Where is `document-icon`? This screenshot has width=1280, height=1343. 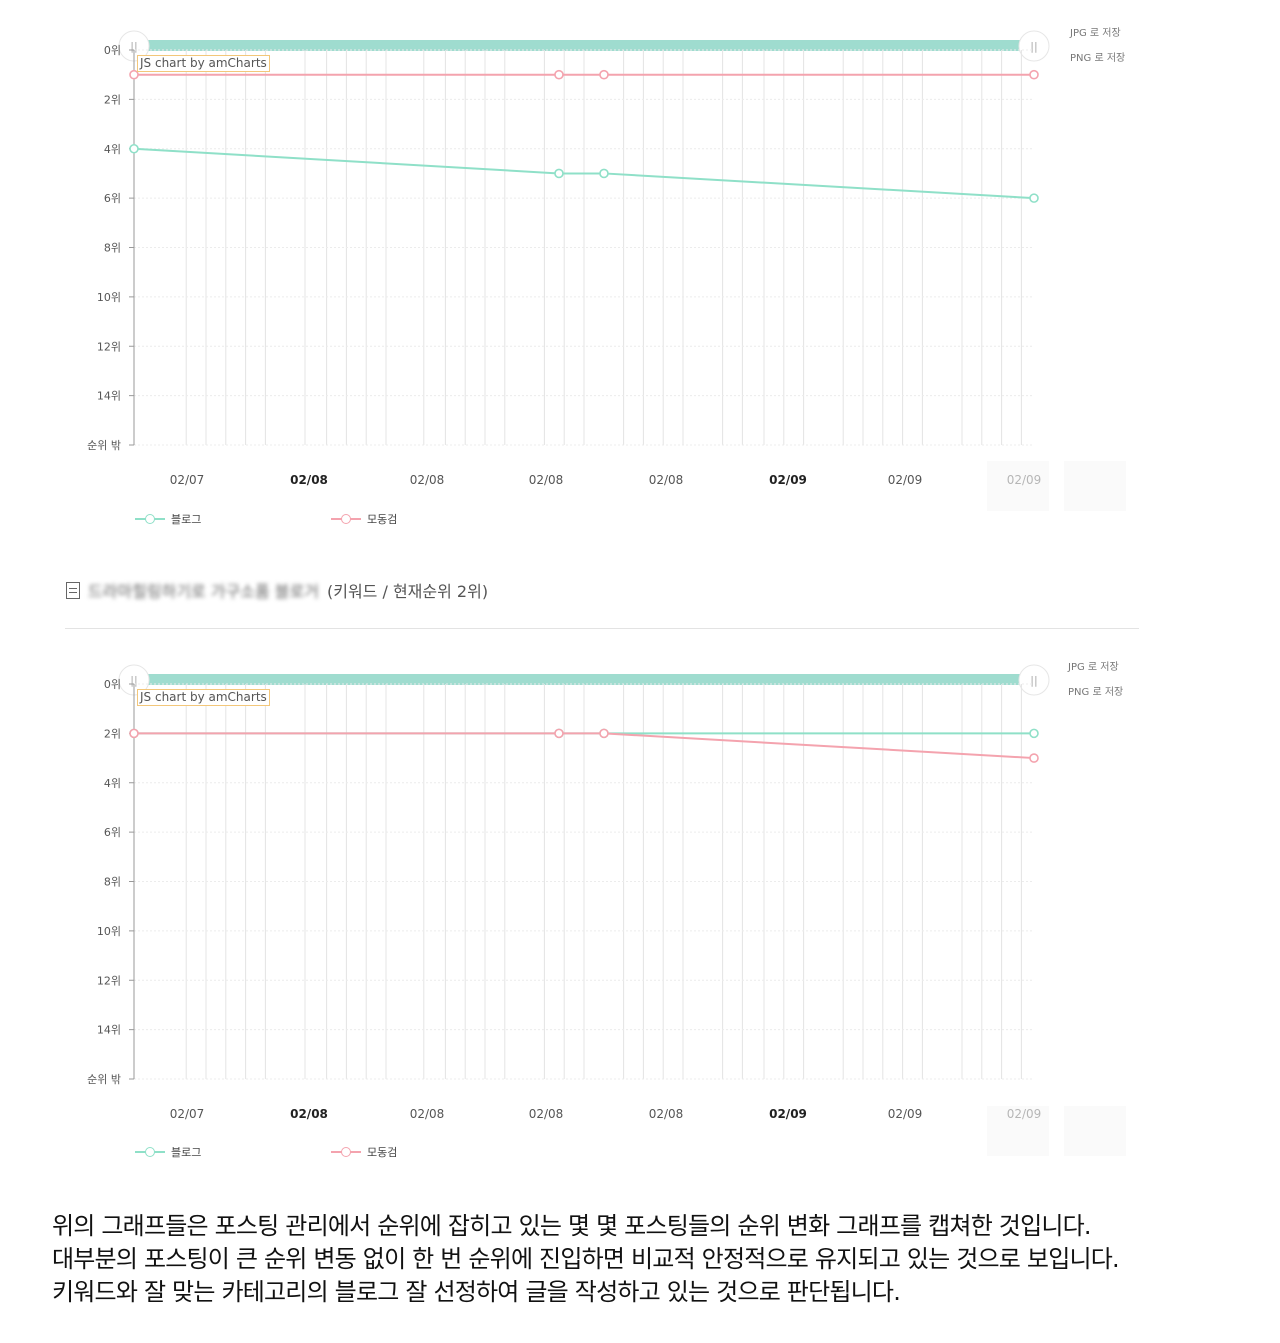 document-icon is located at coordinates (73, 590).